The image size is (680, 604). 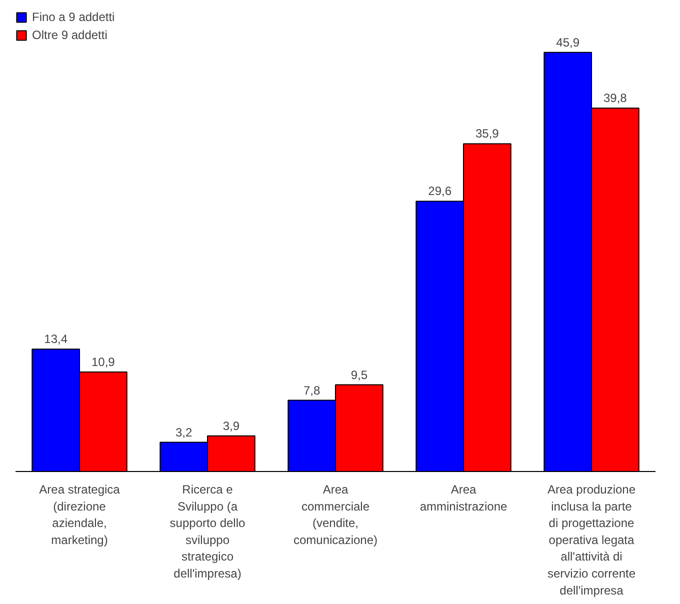 I want to click on data-label: 9,5, so click(x=359, y=375).